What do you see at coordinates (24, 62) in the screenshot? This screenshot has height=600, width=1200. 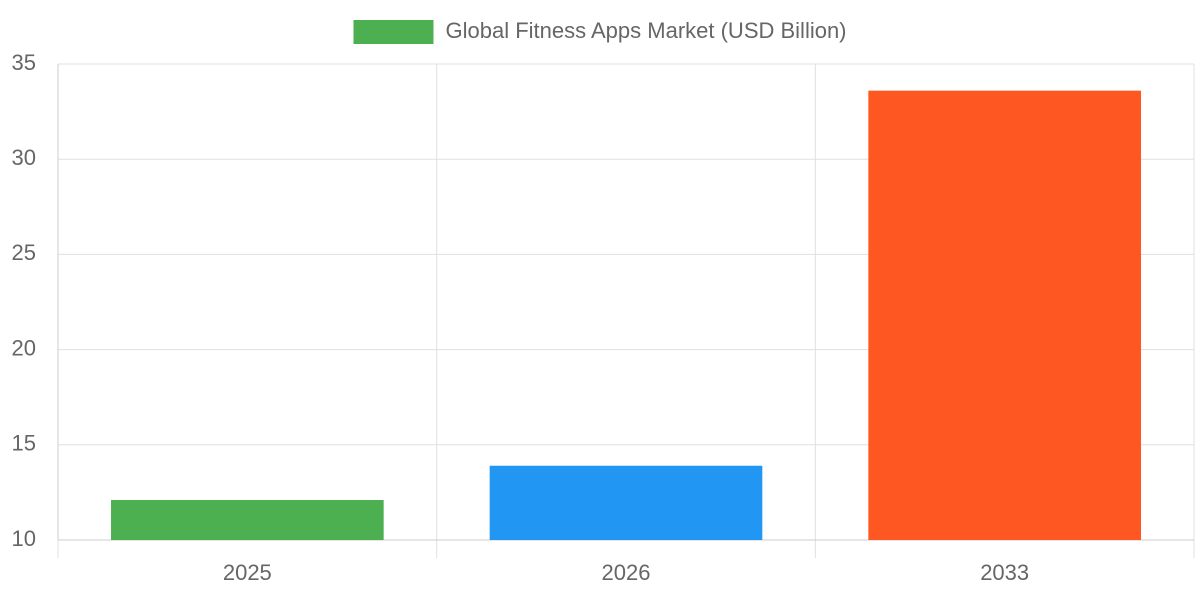 I see `y-tick-label: 35` at bounding box center [24, 62].